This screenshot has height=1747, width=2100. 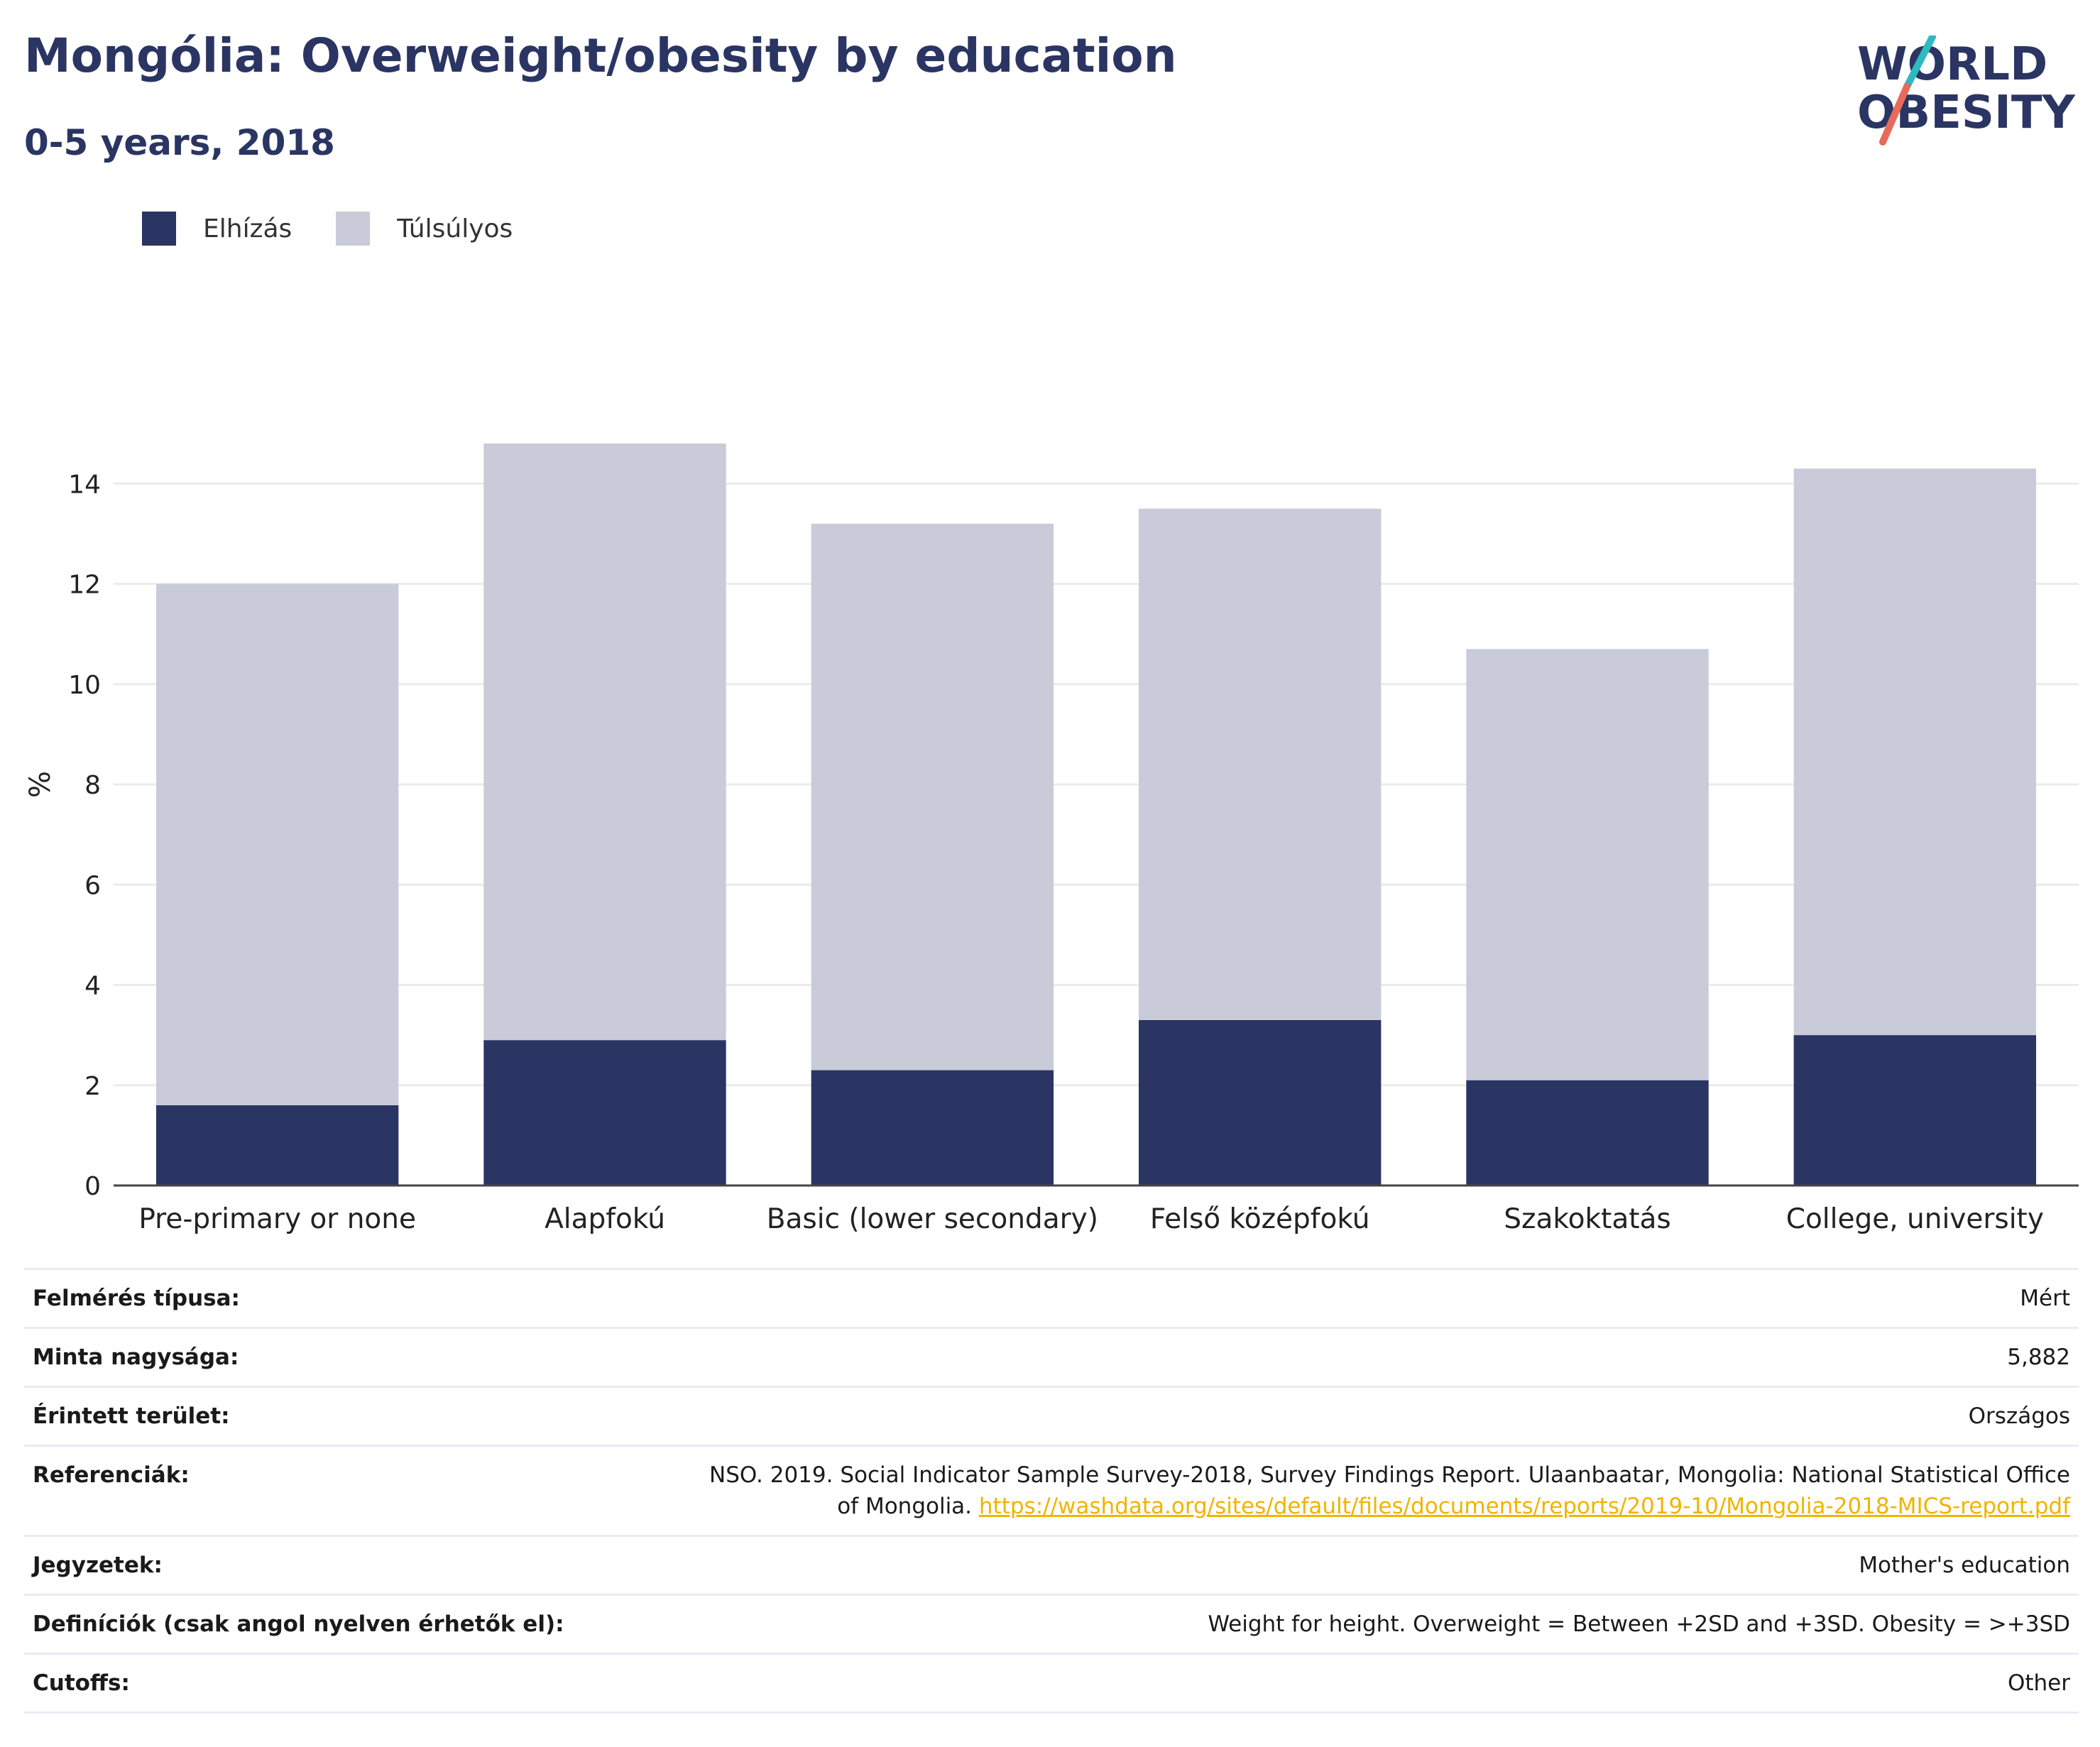 I want to click on logo-line1: WORLD, so click(x=1952, y=64).